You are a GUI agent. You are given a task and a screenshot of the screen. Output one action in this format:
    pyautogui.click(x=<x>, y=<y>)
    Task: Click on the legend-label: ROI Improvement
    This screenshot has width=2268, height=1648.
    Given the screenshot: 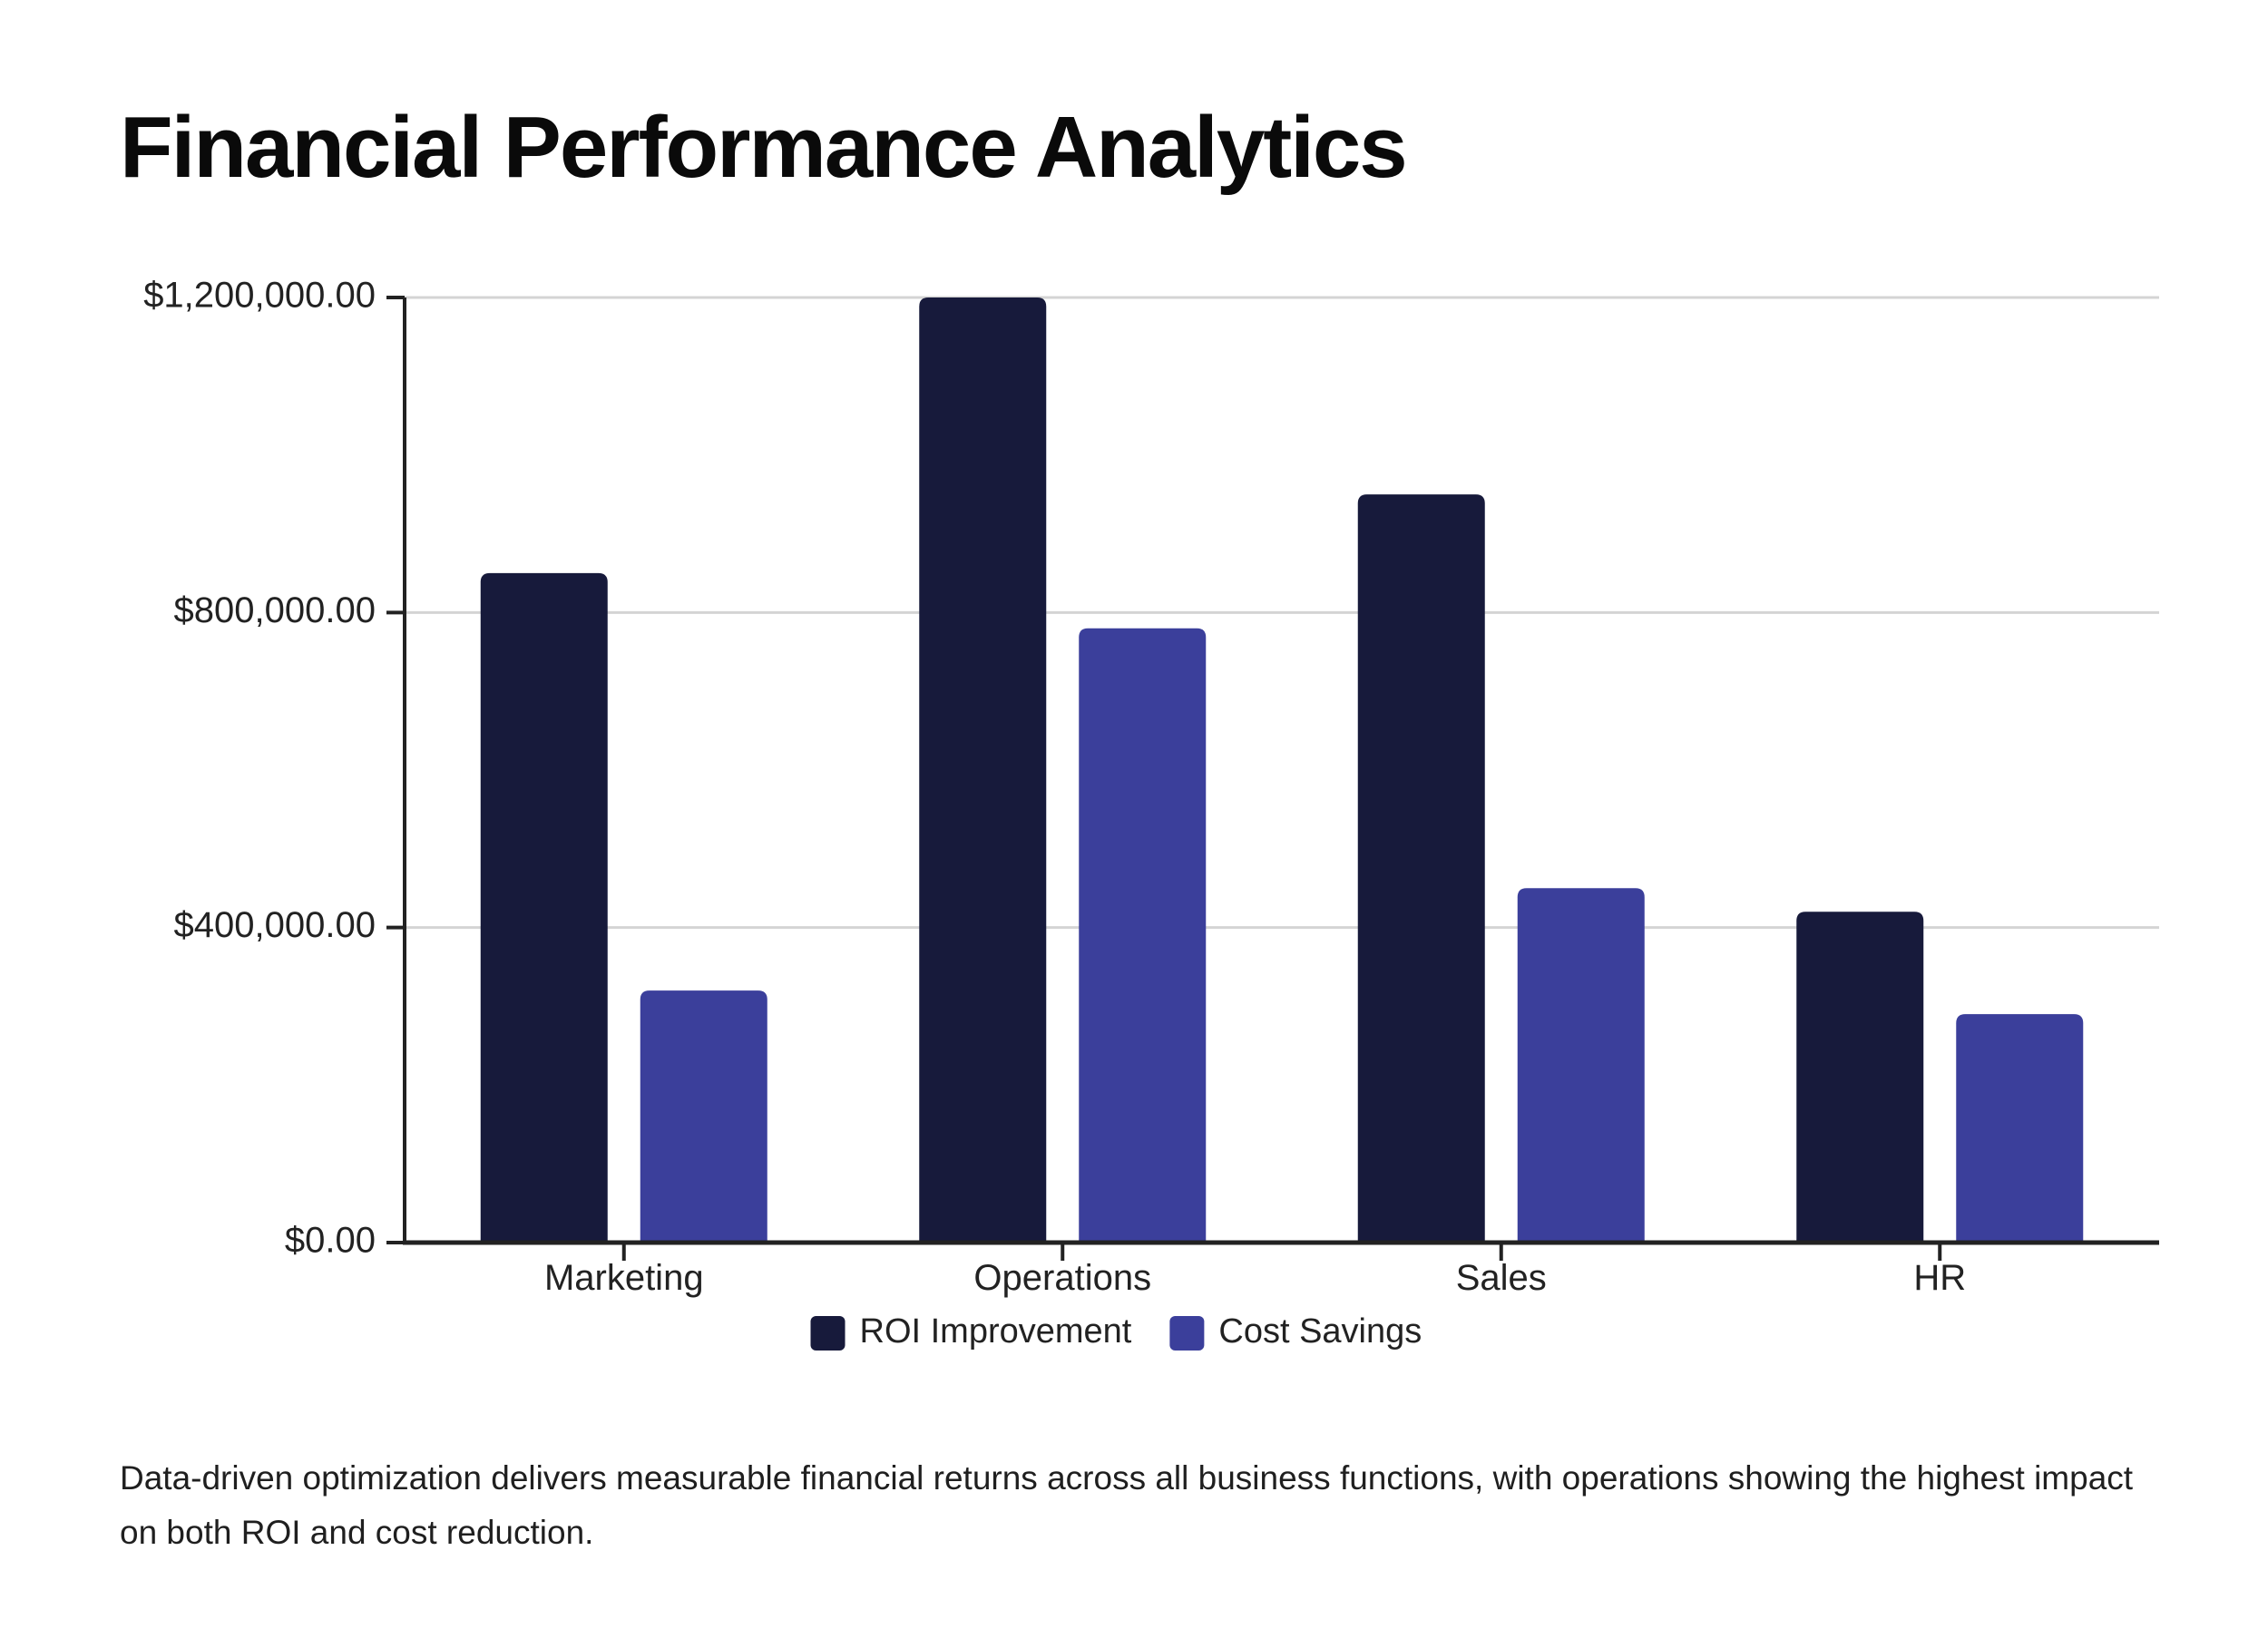 What is the action you would take?
    pyautogui.click(x=996, y=1331)
    